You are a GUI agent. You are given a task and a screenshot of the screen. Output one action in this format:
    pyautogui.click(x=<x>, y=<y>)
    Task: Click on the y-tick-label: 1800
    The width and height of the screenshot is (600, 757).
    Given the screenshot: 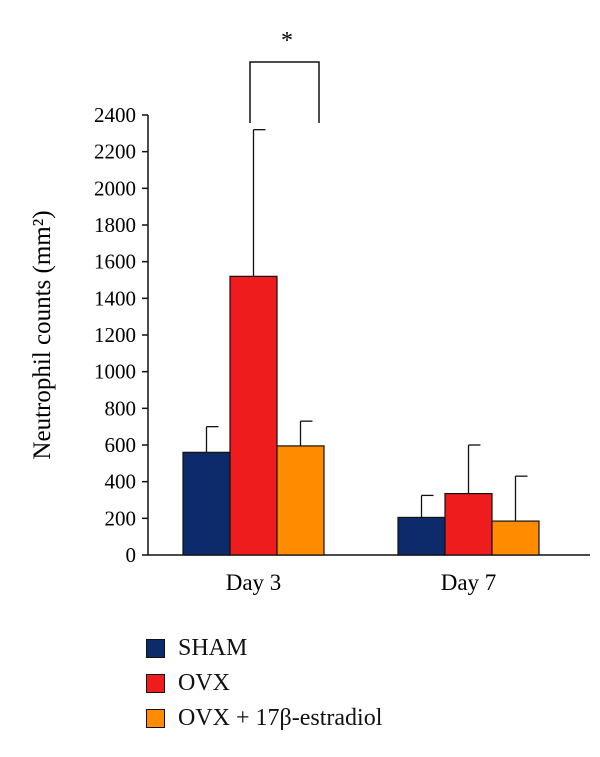 What is the action you would take?
    pyautogui.click(x=115, y=225)
    